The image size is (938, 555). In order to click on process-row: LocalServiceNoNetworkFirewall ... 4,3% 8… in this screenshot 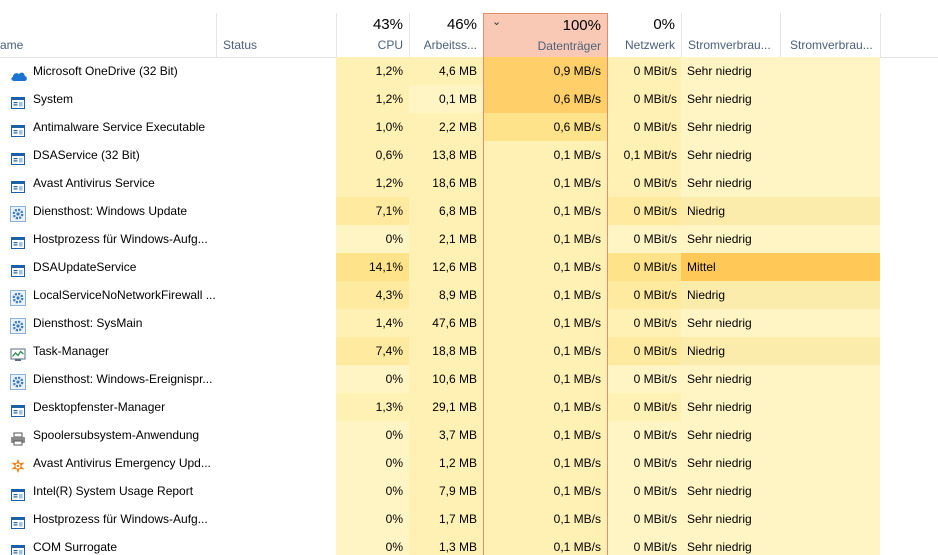, I will do `click(469, 295)`.